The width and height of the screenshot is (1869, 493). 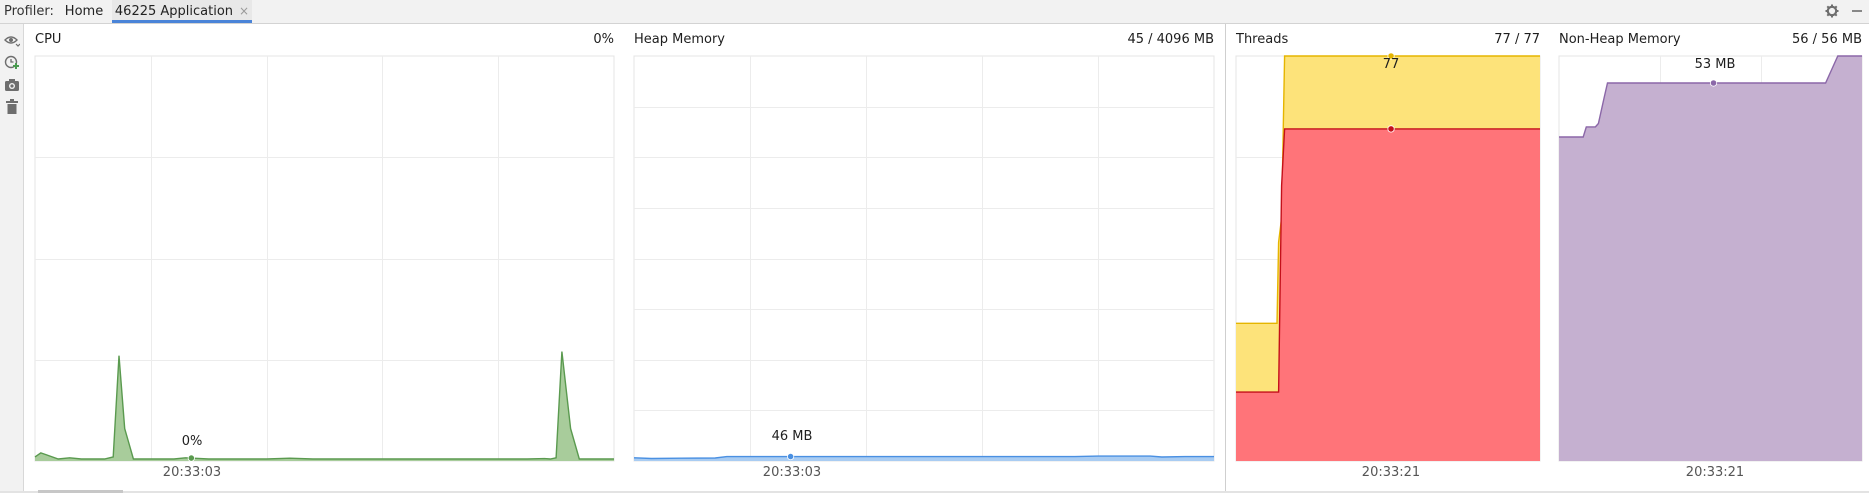 I want to click on close-tab-icon: ×, so click(x=244, y=11).